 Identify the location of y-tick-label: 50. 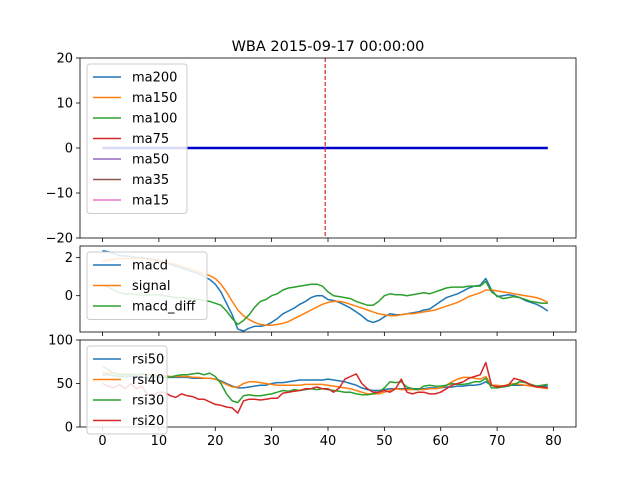
(64, 384).